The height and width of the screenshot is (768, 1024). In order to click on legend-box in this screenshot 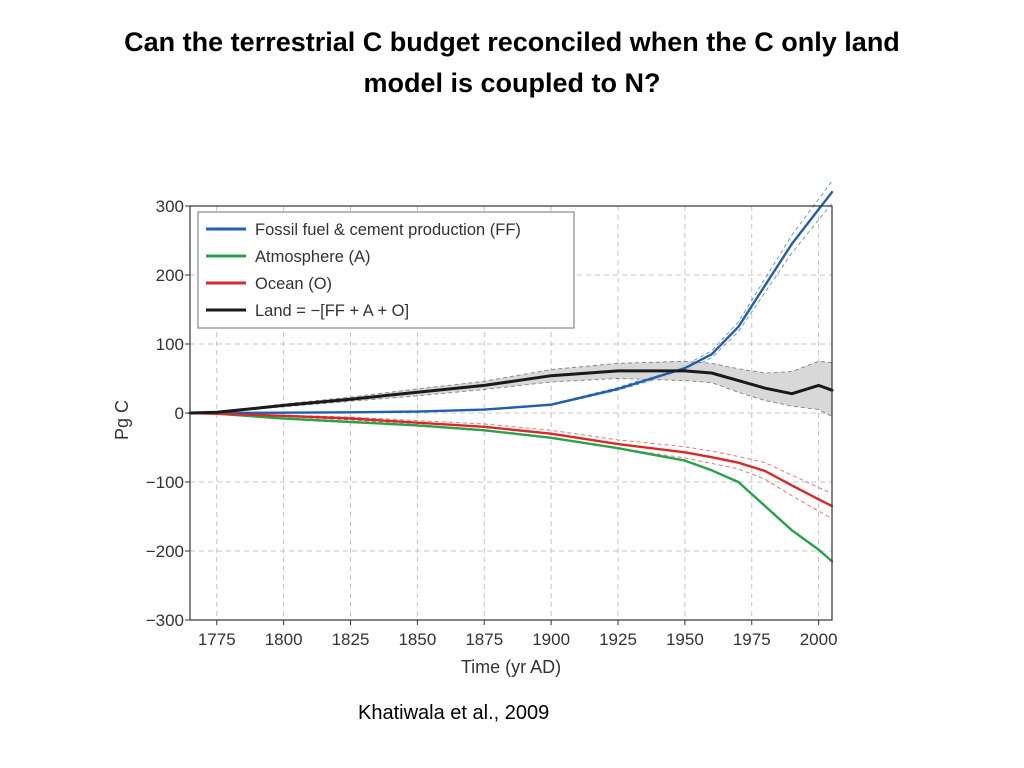, I will do `click(386, 270)`.